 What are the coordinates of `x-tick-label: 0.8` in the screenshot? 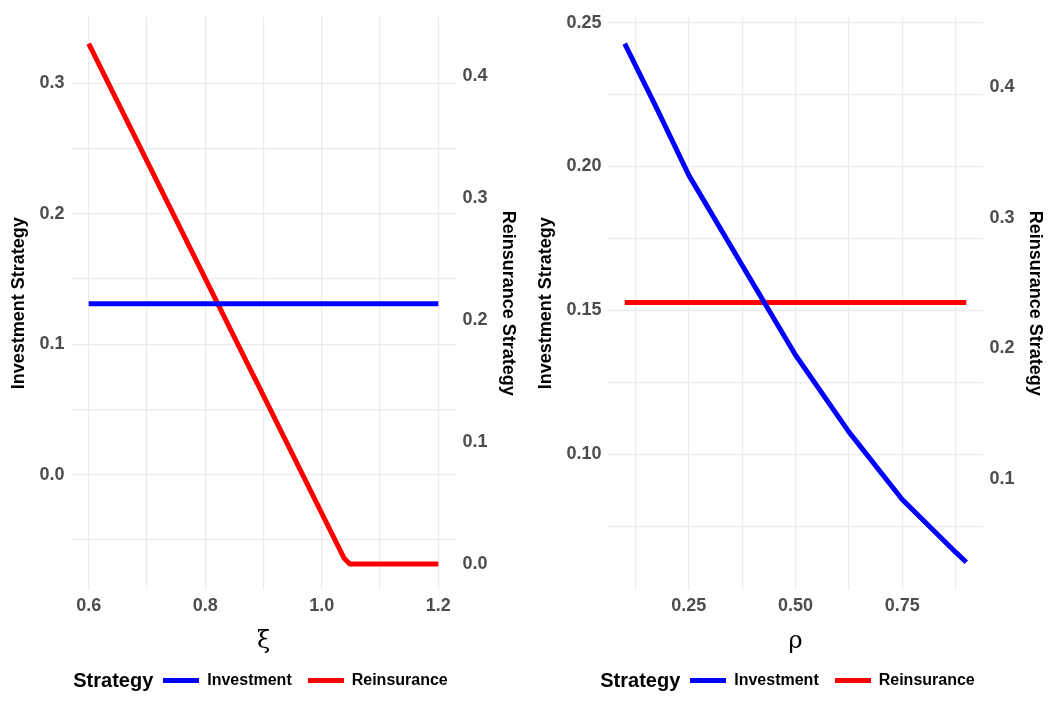 It's located at (205, 605).